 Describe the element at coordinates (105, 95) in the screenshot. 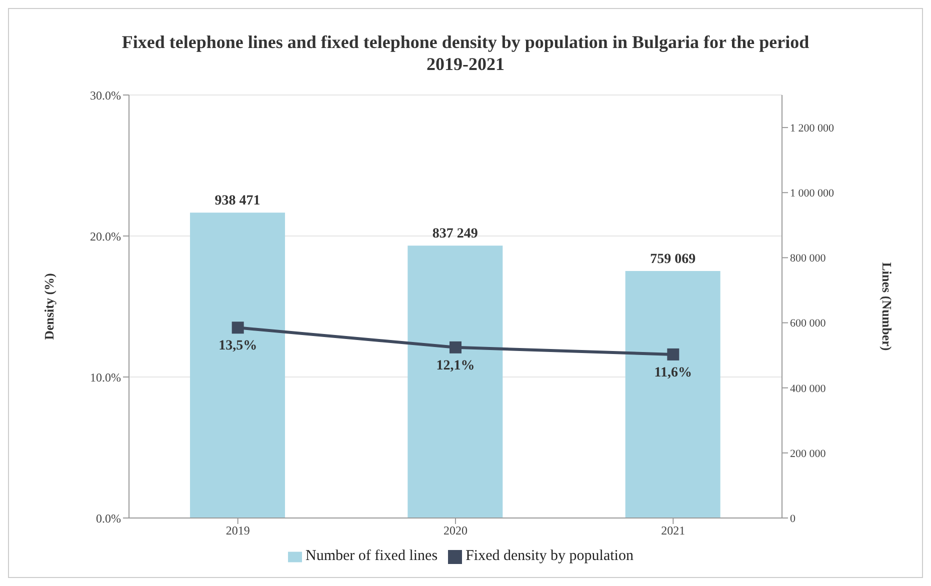

I see `y-tick-label: 30.0%` at that location.